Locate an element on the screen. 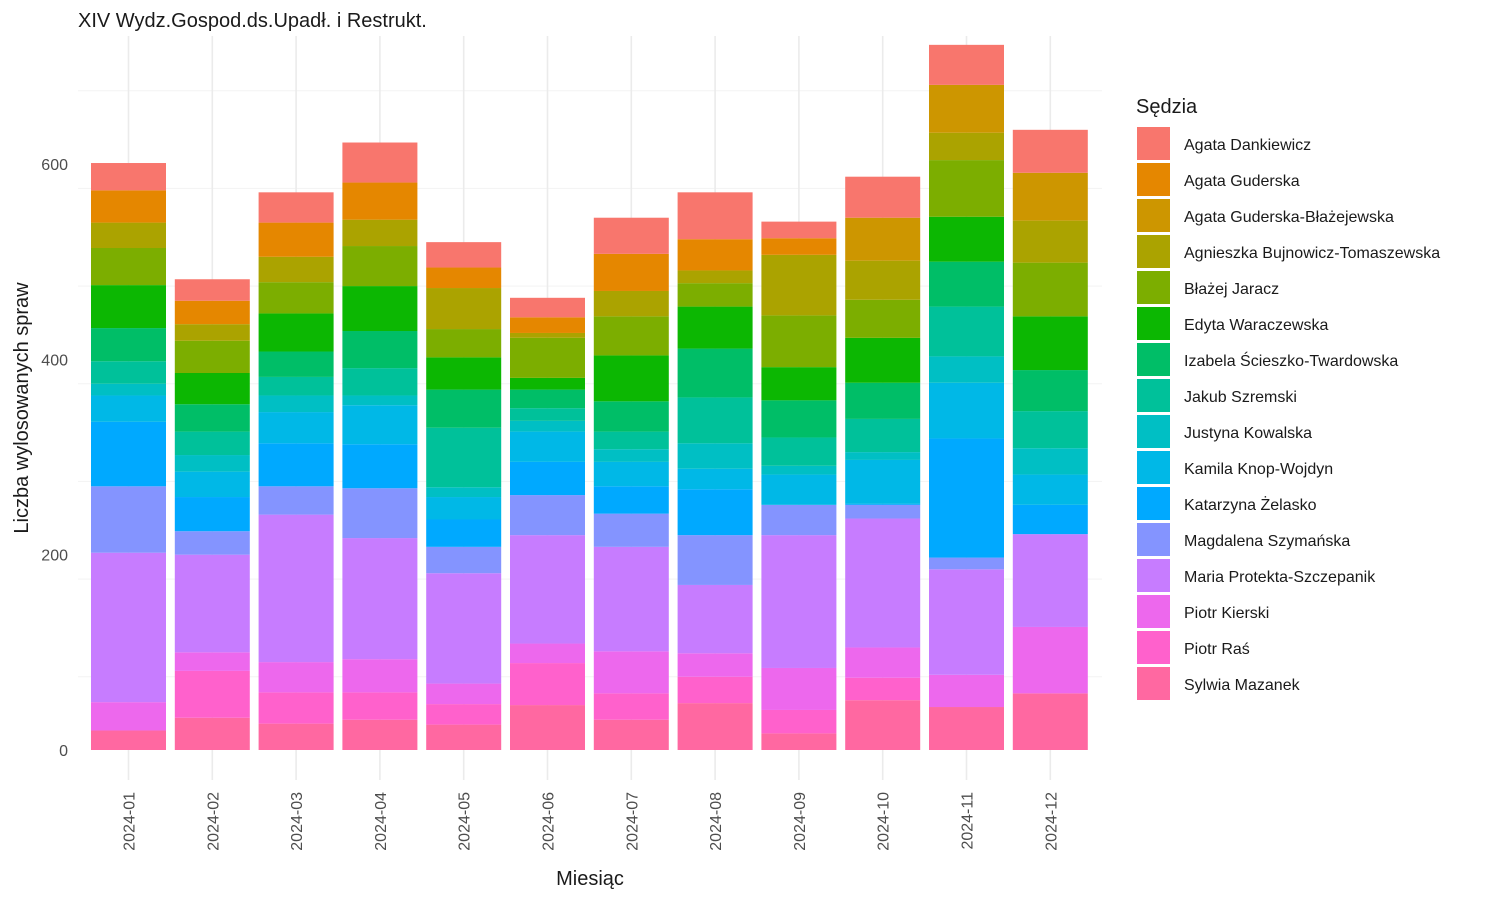 Image resolution: width=1500 pixels, height=905 pixels. x-tick-label: 2024-04 is located at coordinates (381, 821).